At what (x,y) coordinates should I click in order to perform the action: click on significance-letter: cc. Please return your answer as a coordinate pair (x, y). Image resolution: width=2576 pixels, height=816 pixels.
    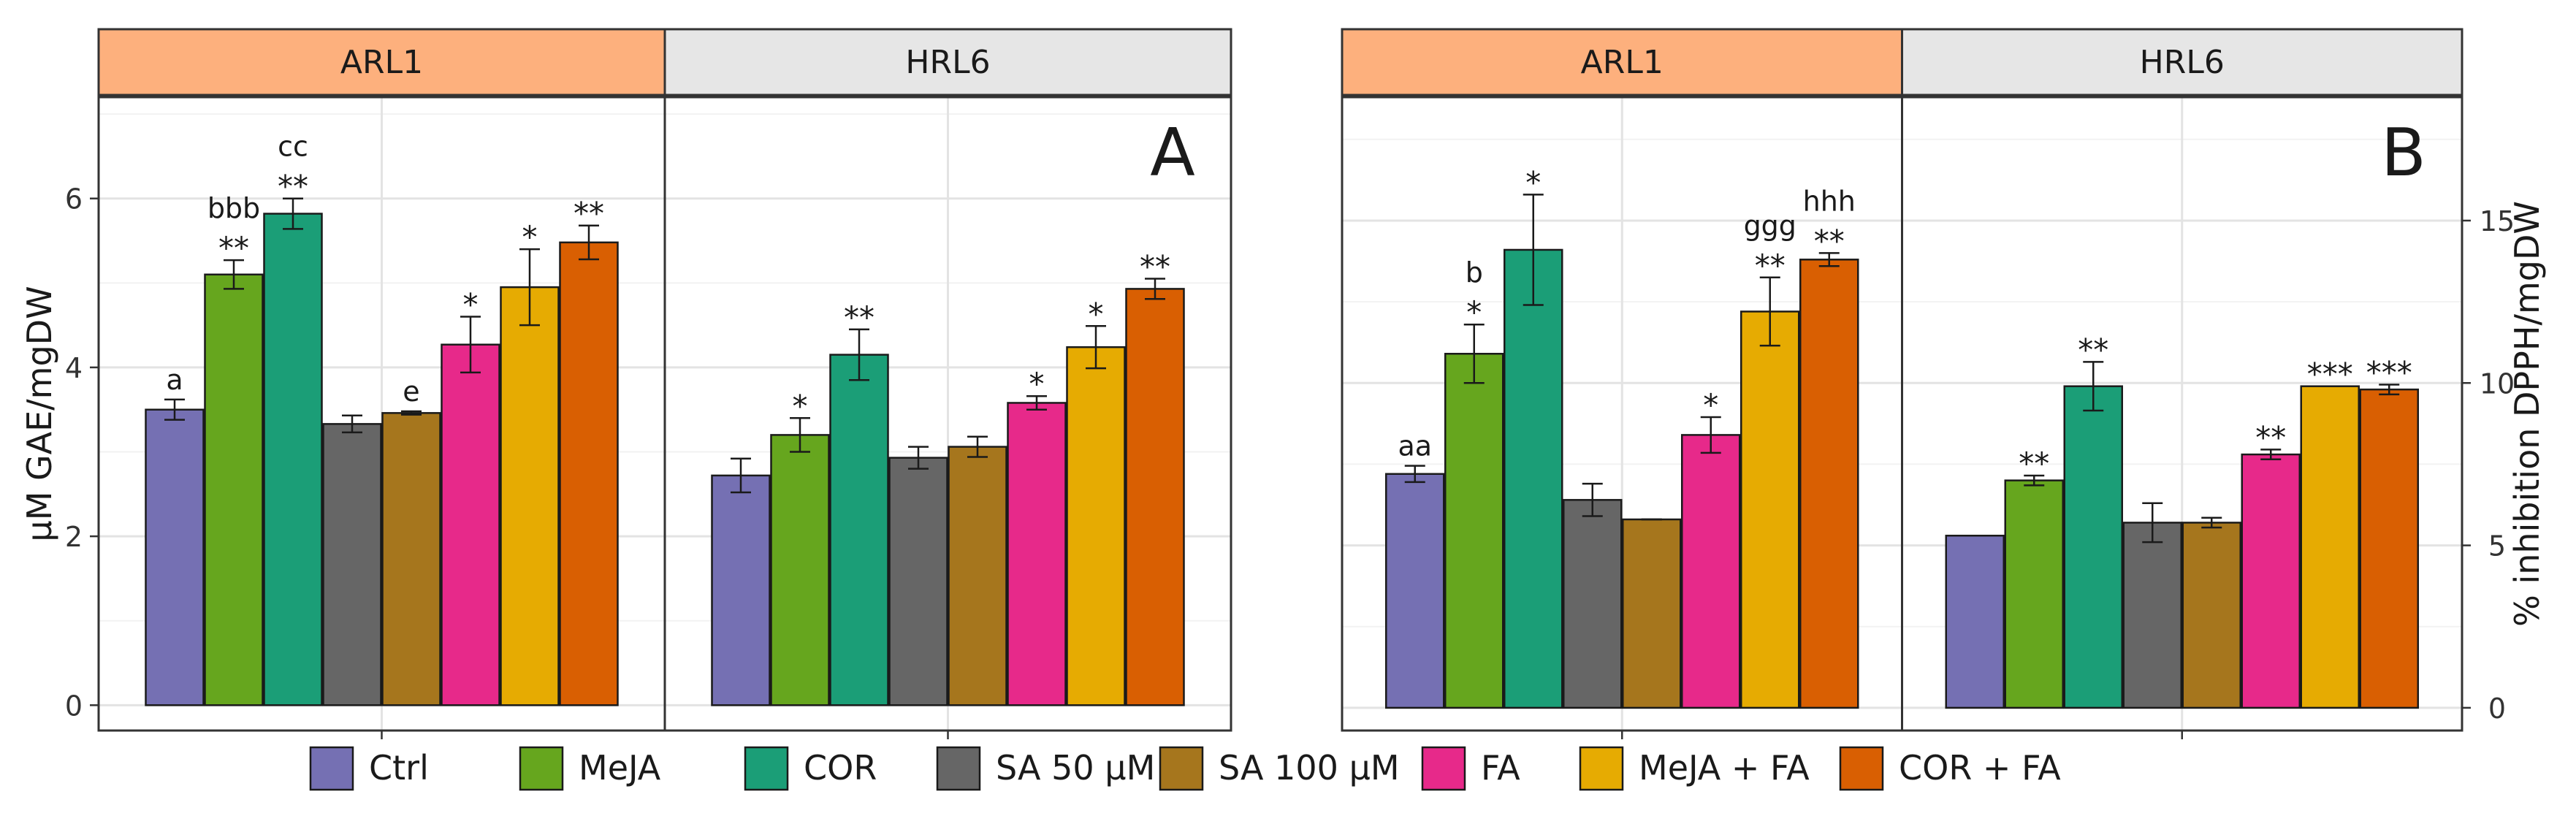
    Looking at the image, I should click on (293, 147).